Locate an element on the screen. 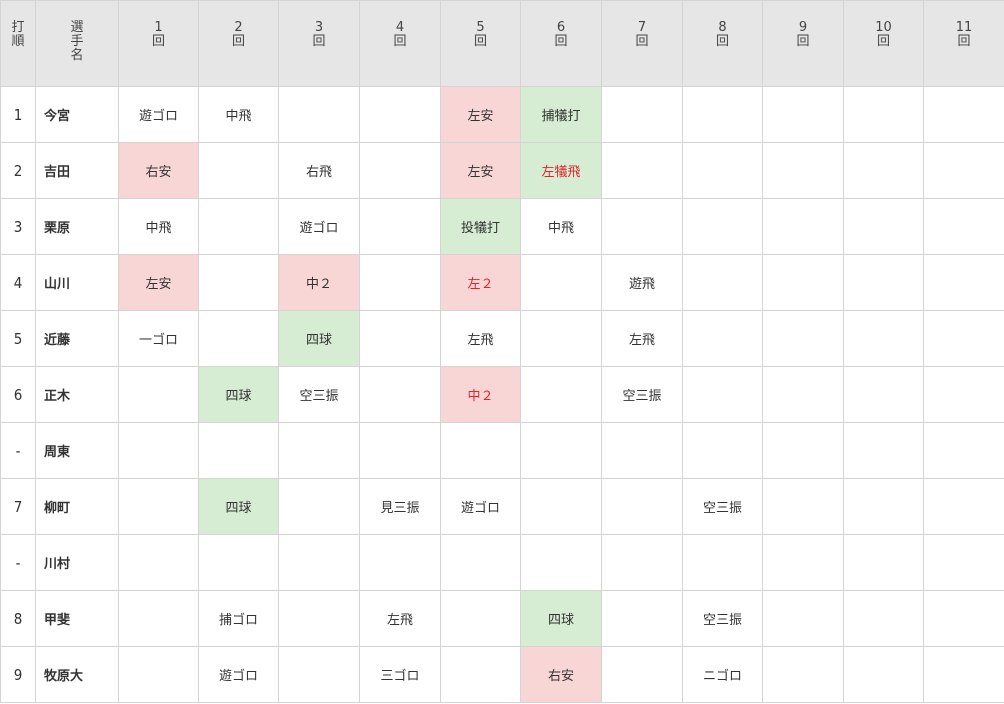 The height and width of the screenshot is (704, 1004). player-name: 近藤 is located at coordinates (77, 338).